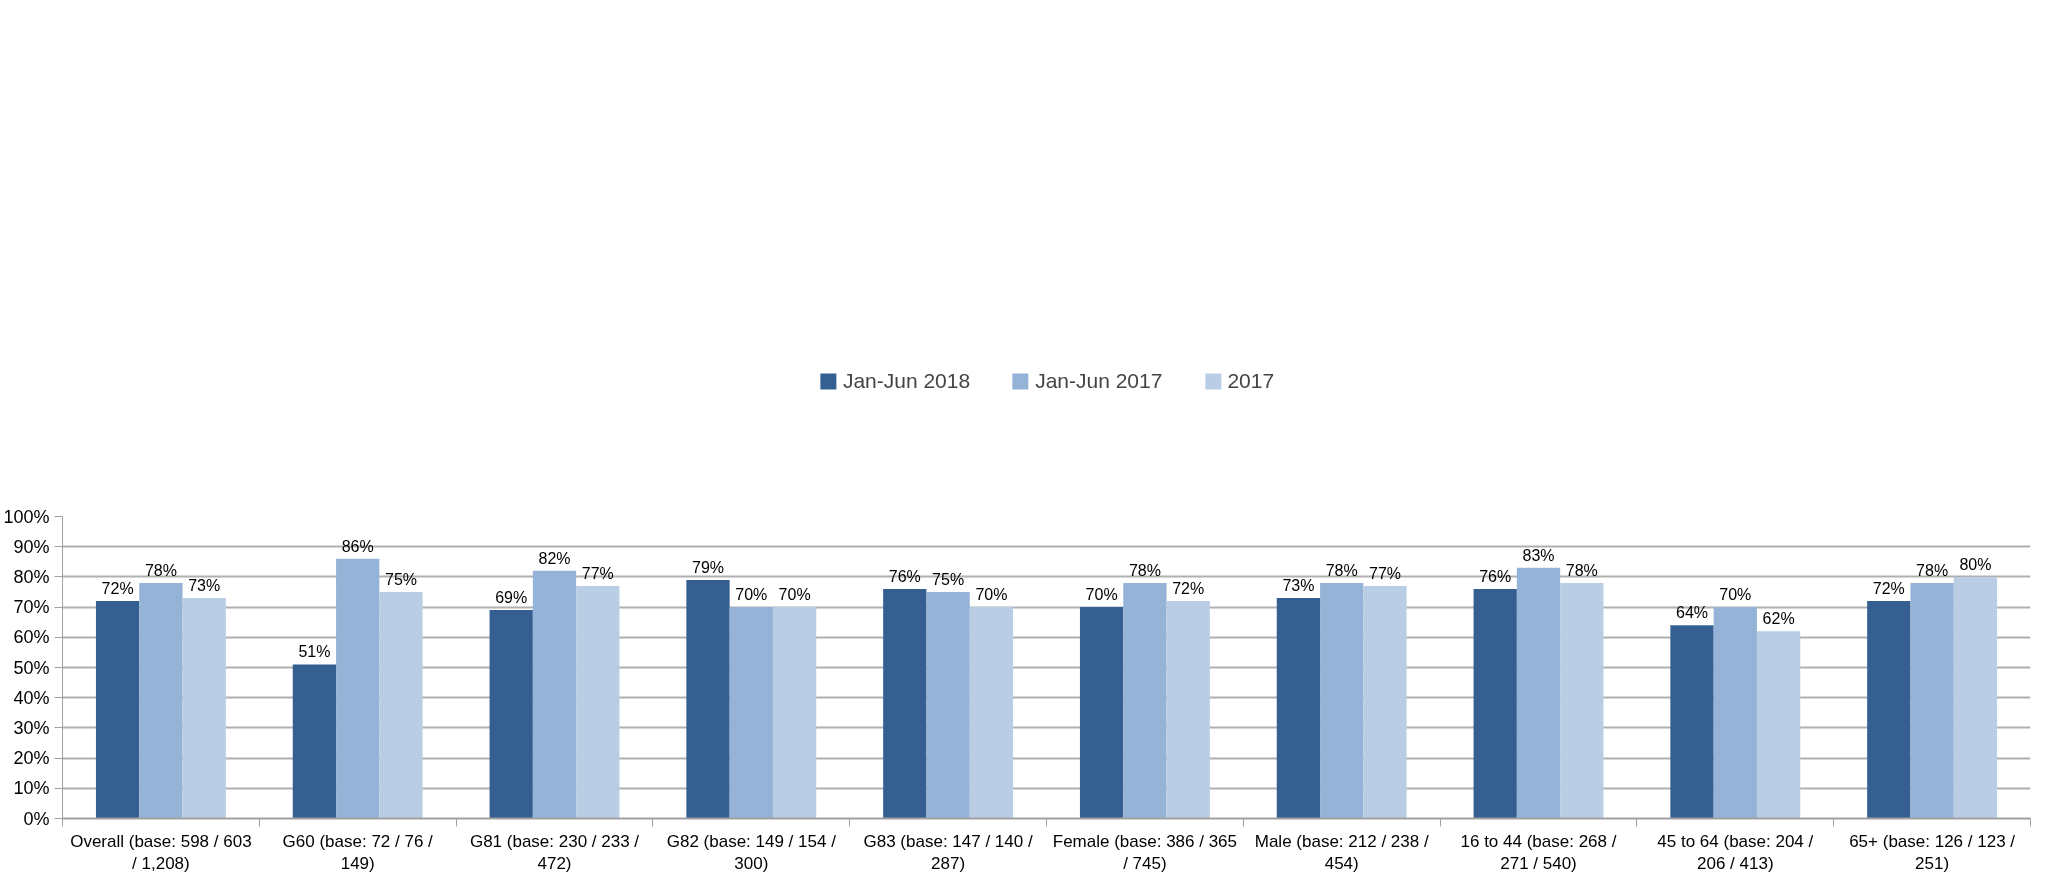 This screenshot has height=886, width=2060. I want to click on y-tick-label: 10%, so click(31, 788).